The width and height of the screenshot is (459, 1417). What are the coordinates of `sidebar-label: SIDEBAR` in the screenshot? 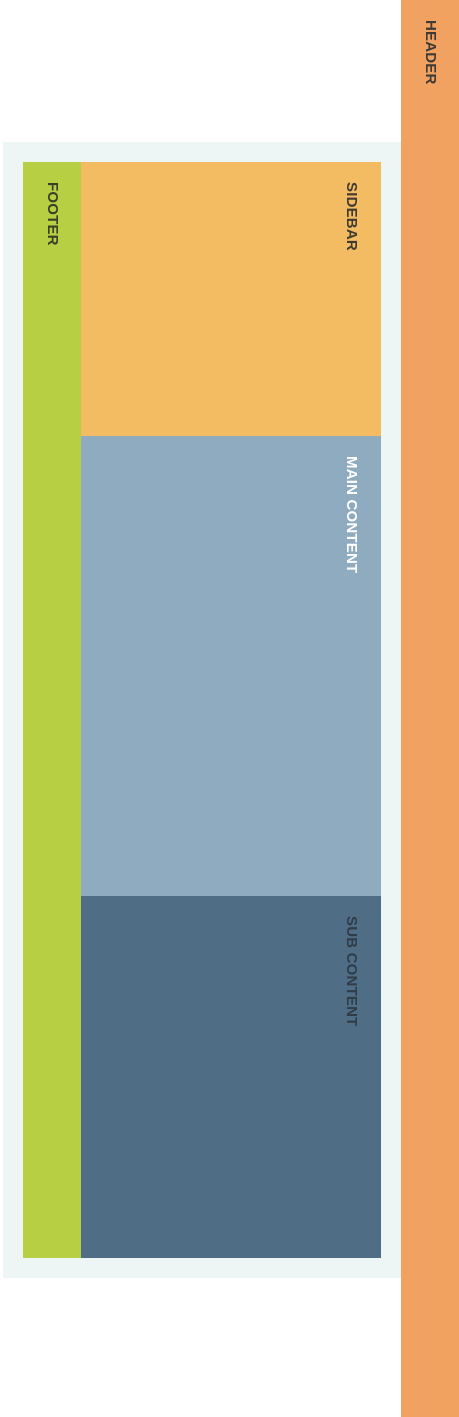 It's located at (351, 216).